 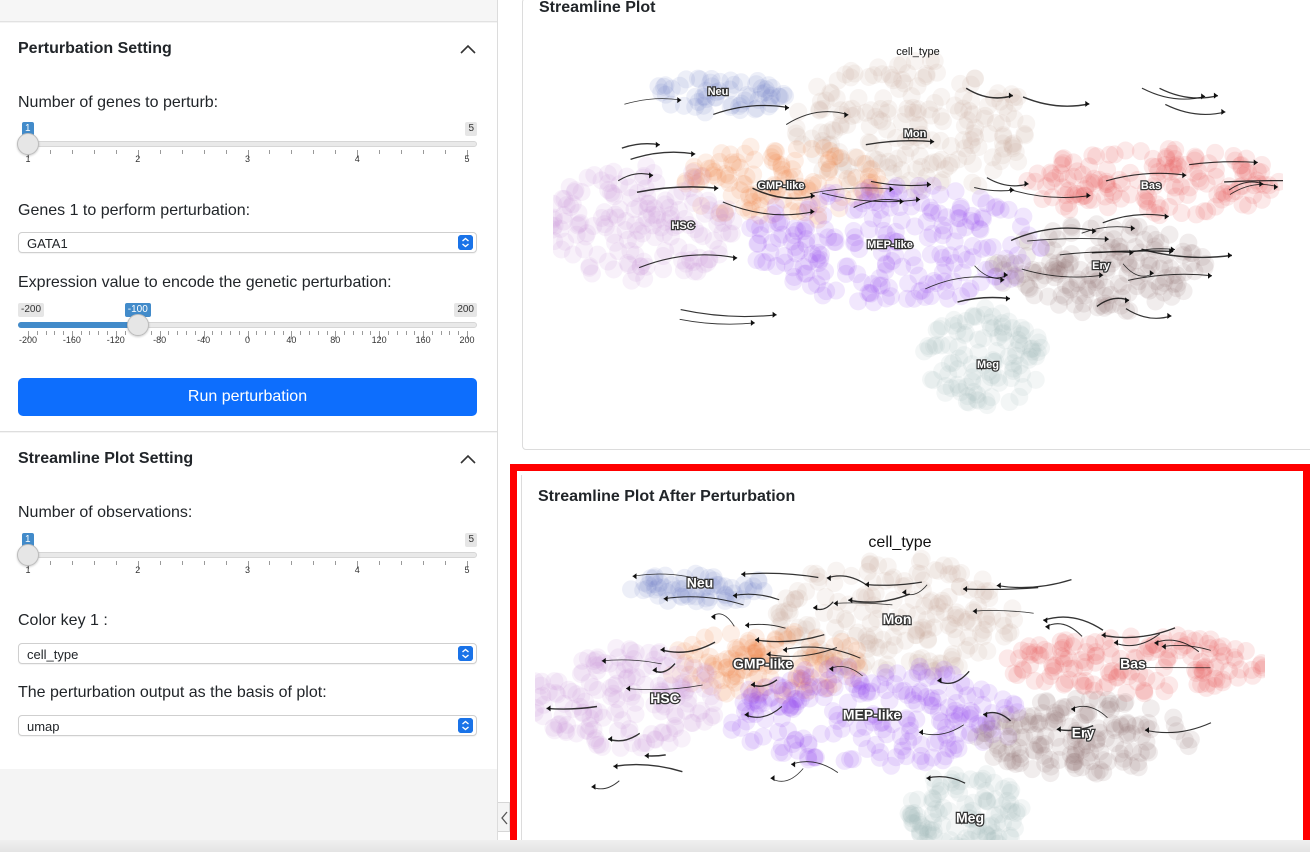 What do you see at coordinates (247, 725) in the screenshot?
I see `basis-select: umap` at bounding box center [247, 725].